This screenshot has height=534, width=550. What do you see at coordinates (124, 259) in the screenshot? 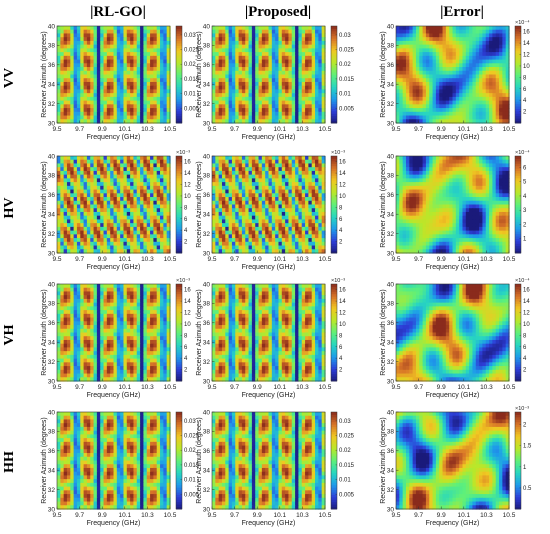
I see `x-tick-label: 10.1` at bounding box center [124, 259].